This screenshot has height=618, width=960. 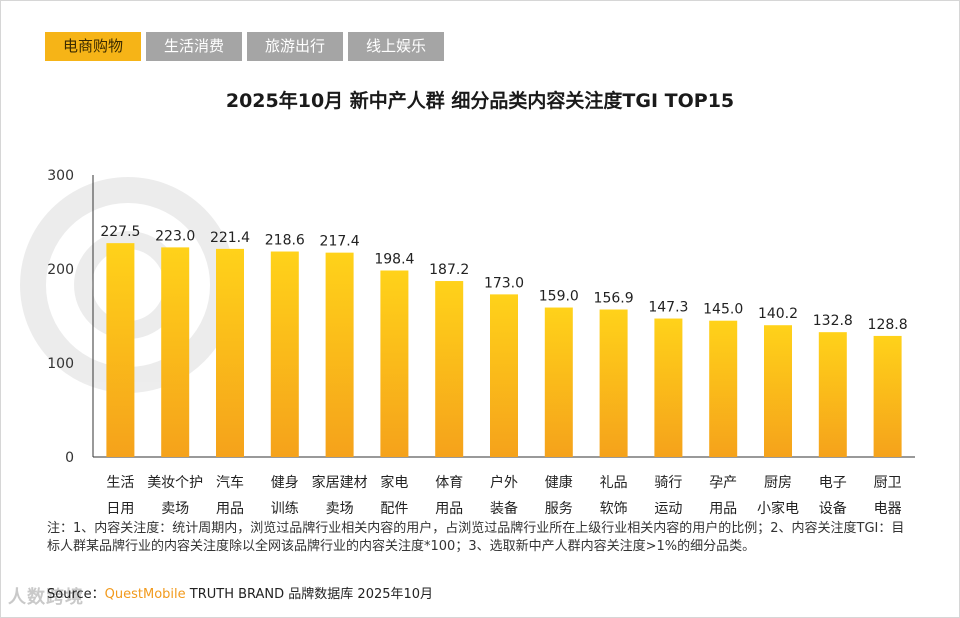 I want to click on bar-value-label: 159.0, so click(x=559, y=297).